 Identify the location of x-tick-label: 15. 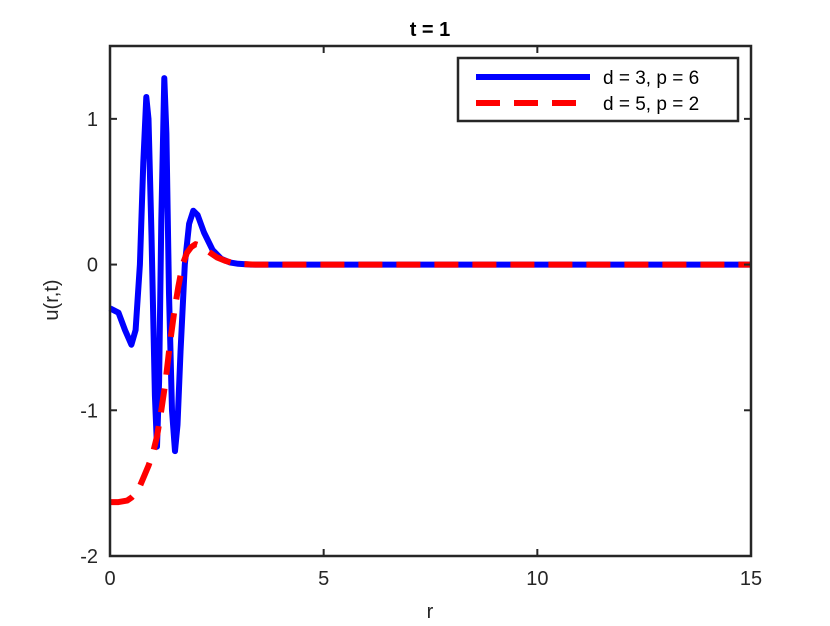
(751, 579).